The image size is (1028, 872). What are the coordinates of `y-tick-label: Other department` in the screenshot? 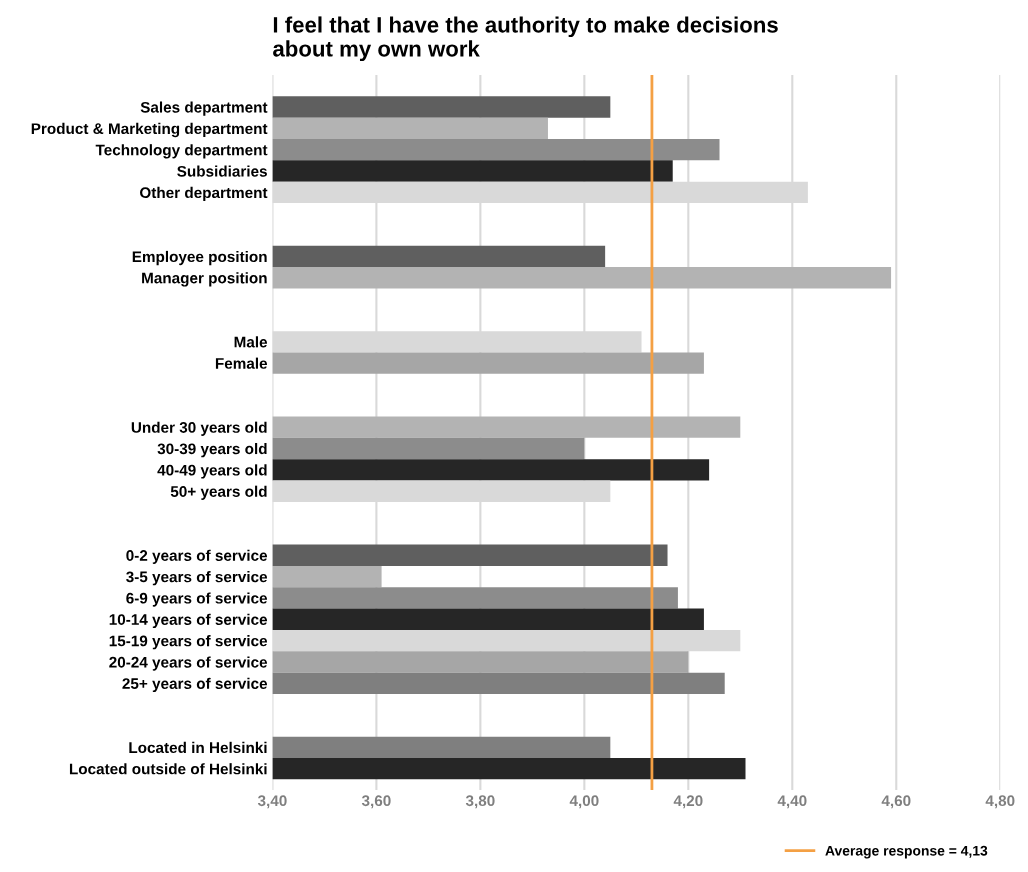 It's located at (204, 194).